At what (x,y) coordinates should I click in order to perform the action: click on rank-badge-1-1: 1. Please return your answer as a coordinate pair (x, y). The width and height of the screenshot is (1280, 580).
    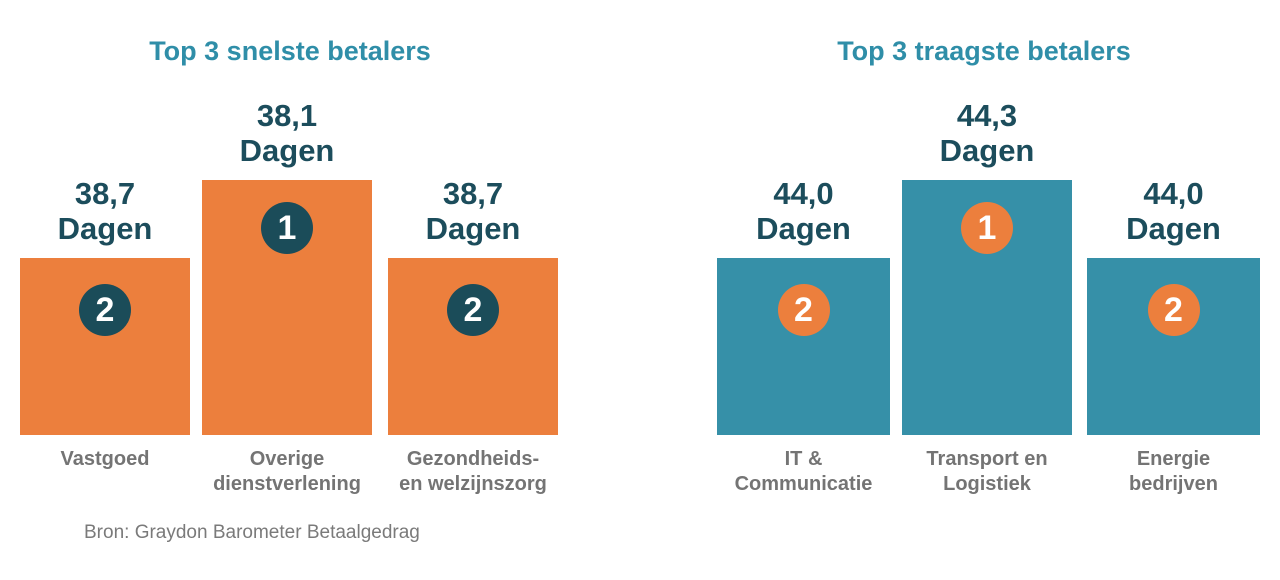
    Looking at the image, I should click on (987, 228).